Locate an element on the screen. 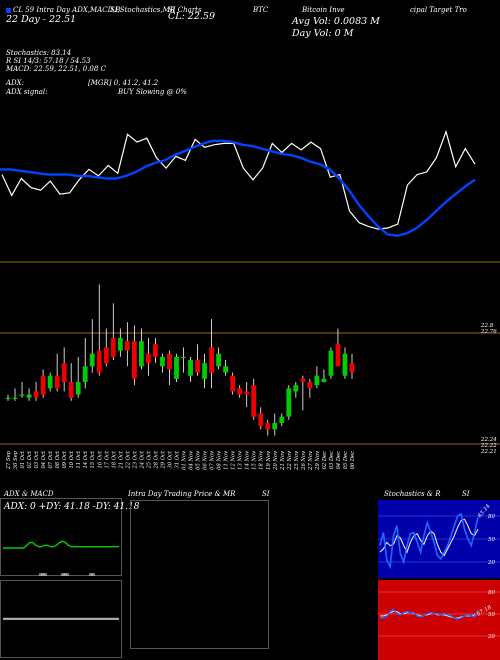 This screenshot has height=660, width=500. intraday-title-b: SI is located at coordinates (266, 494).